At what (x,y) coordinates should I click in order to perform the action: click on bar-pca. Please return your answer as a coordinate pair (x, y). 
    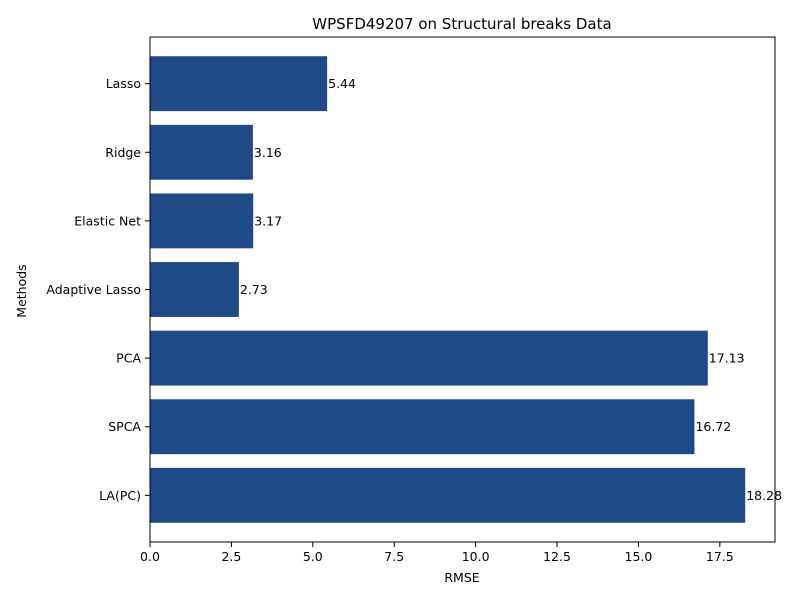
    Looking at the image, I should click on (429, 358).